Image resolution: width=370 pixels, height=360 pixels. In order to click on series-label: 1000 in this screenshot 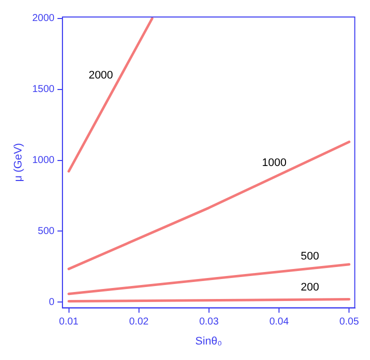, I will do `click(274, 163)`.